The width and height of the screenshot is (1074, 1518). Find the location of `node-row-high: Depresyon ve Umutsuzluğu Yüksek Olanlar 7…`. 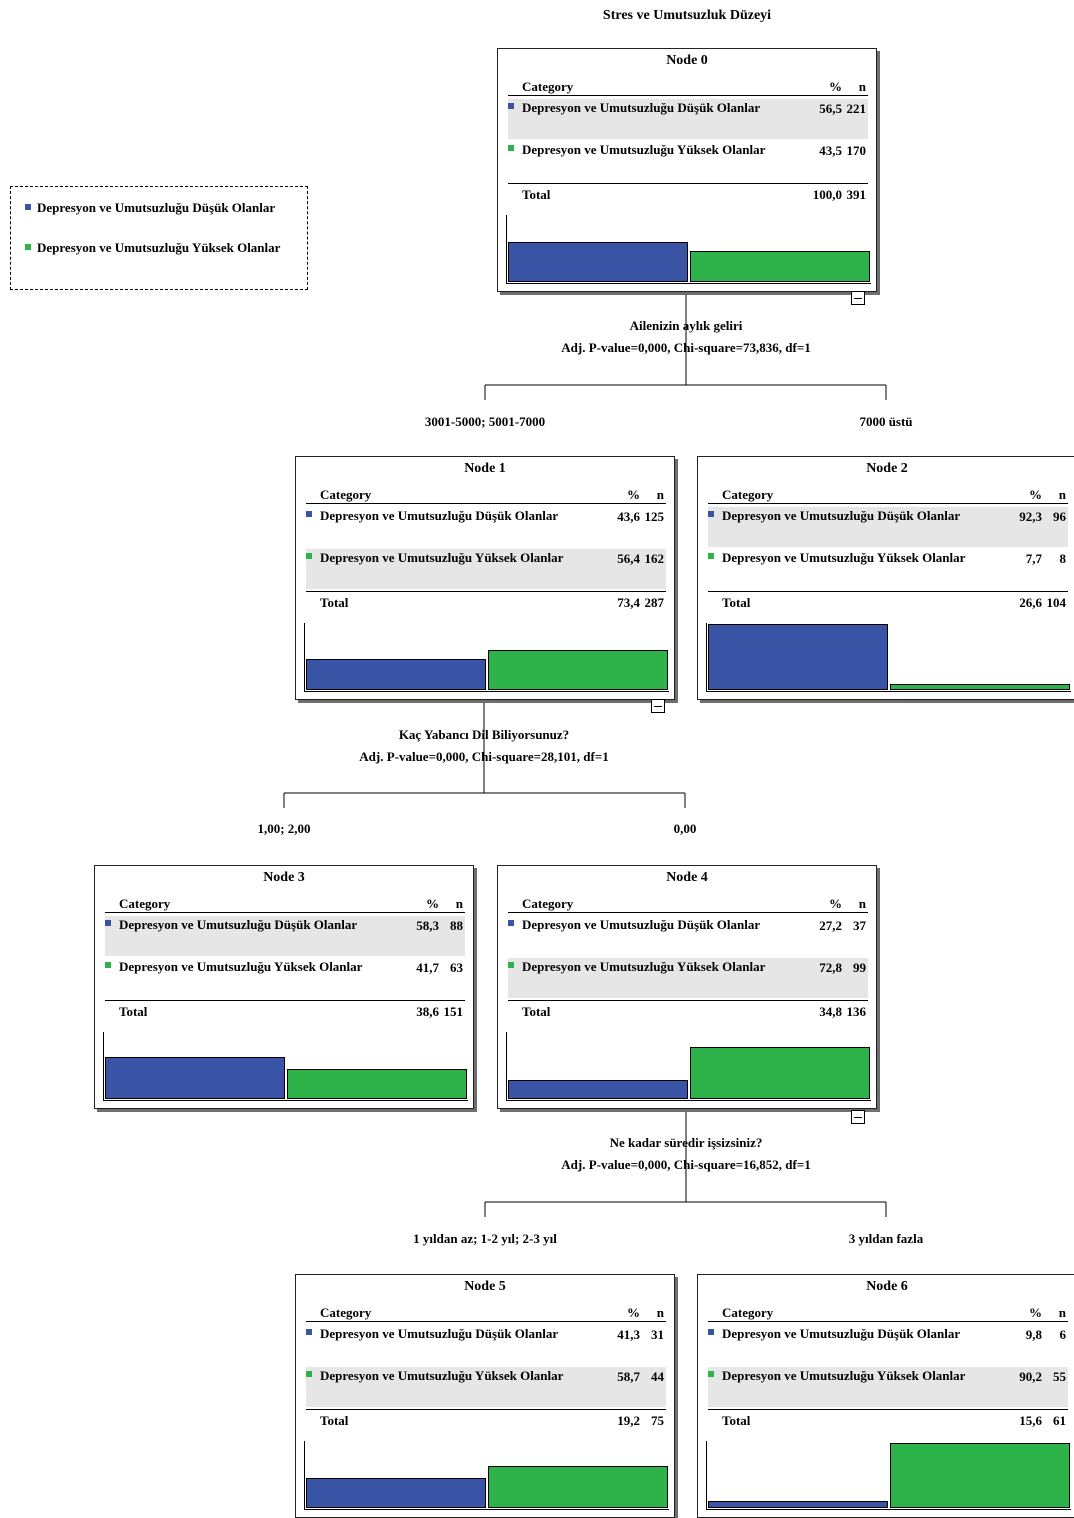

node-row-high: Depresyon ve Umutsuzluğu Yüksek Olanlar 7… is located at coordinates (688, 978).